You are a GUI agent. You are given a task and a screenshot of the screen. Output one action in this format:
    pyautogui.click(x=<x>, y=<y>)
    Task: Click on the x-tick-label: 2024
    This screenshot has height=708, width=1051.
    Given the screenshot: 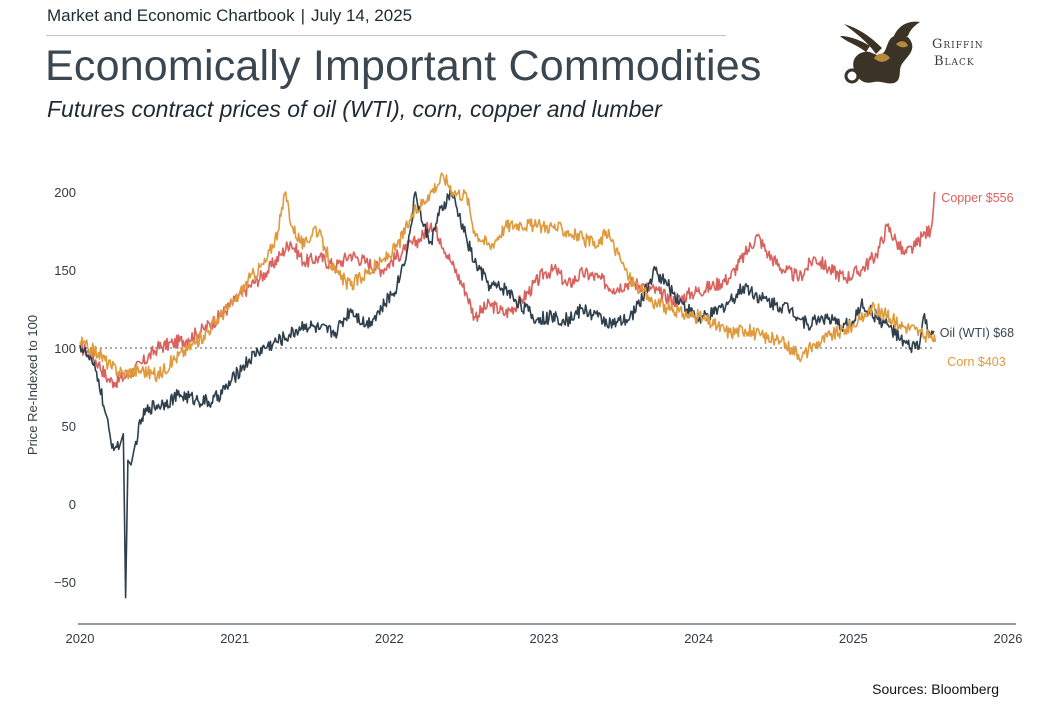 What is the action you would take?
    pyautogui.click(x=698, y=638)
    